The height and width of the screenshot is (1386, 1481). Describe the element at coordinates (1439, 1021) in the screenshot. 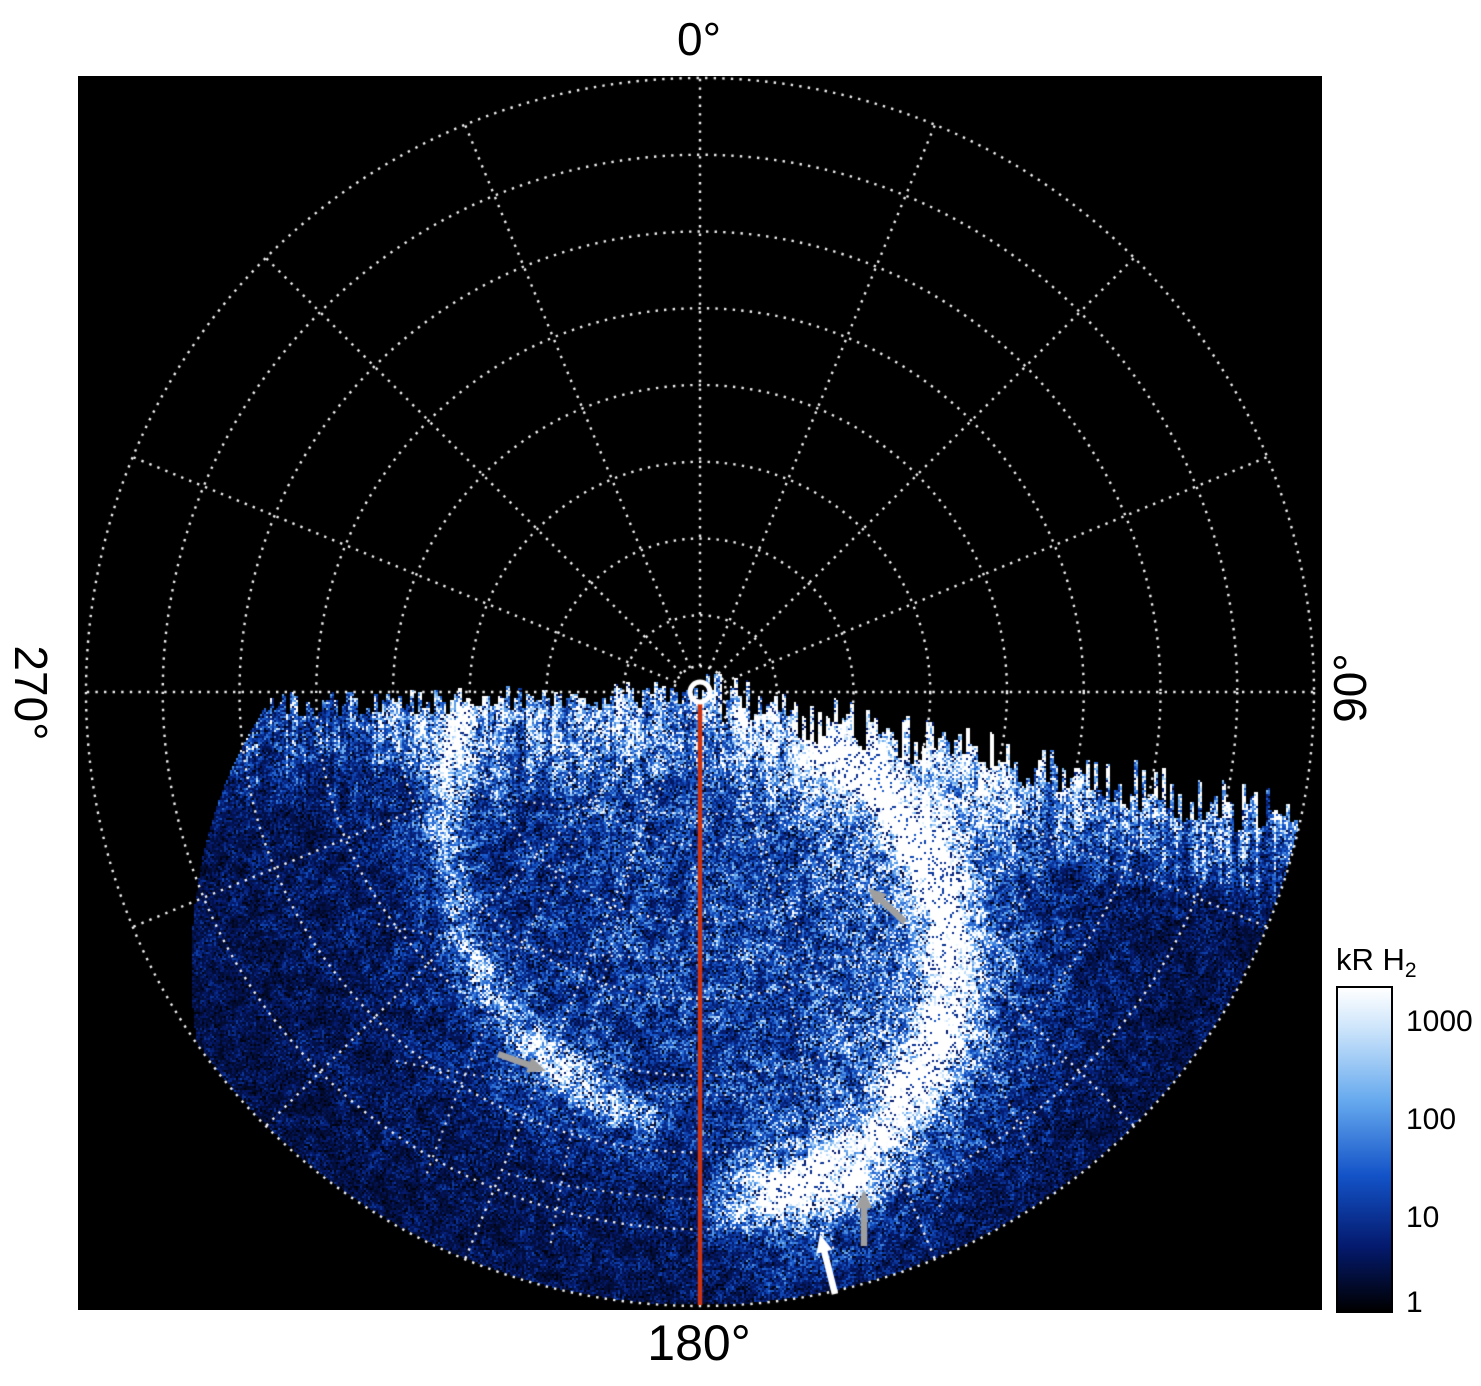

I see `colorbar-tick-label: 1000` at that location.